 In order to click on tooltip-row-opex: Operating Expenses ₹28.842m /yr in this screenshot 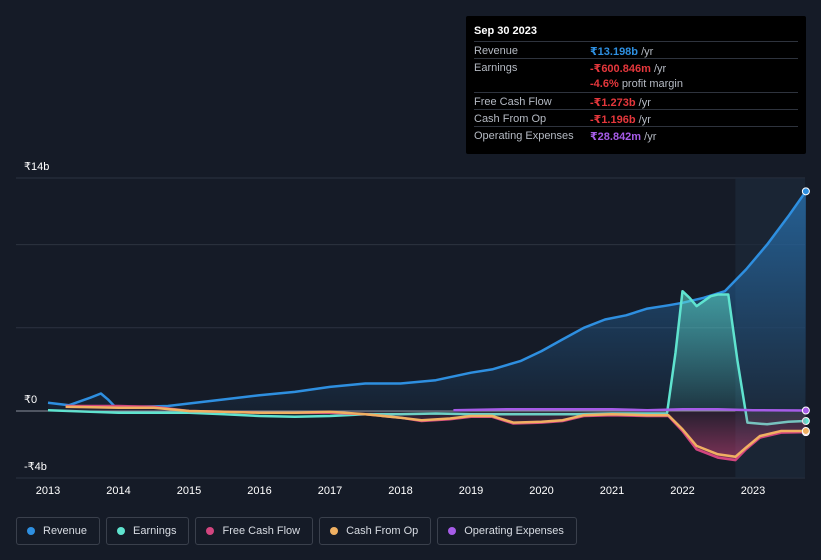, I will do `click(636, 135)`.